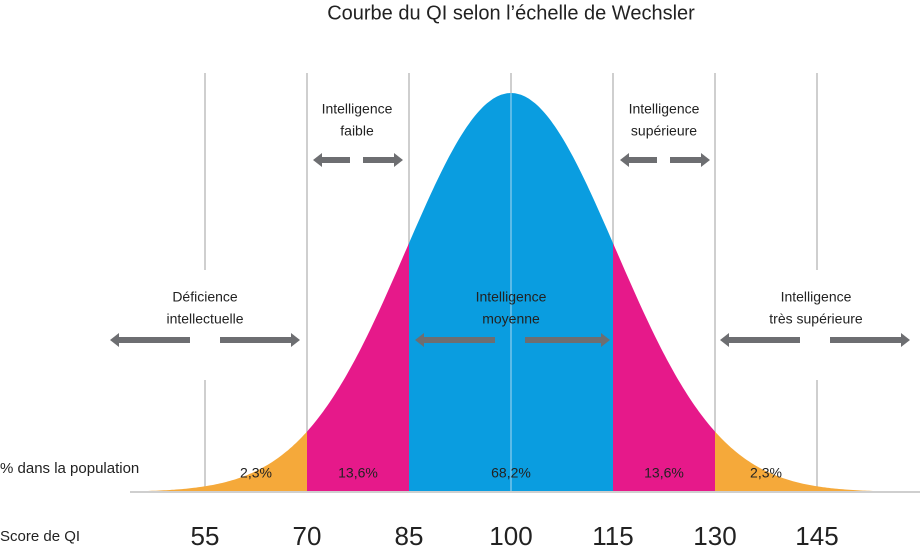 The width and height of the screenshot is (923, 558). I want to click on category-label: faible, so click(357, 131).